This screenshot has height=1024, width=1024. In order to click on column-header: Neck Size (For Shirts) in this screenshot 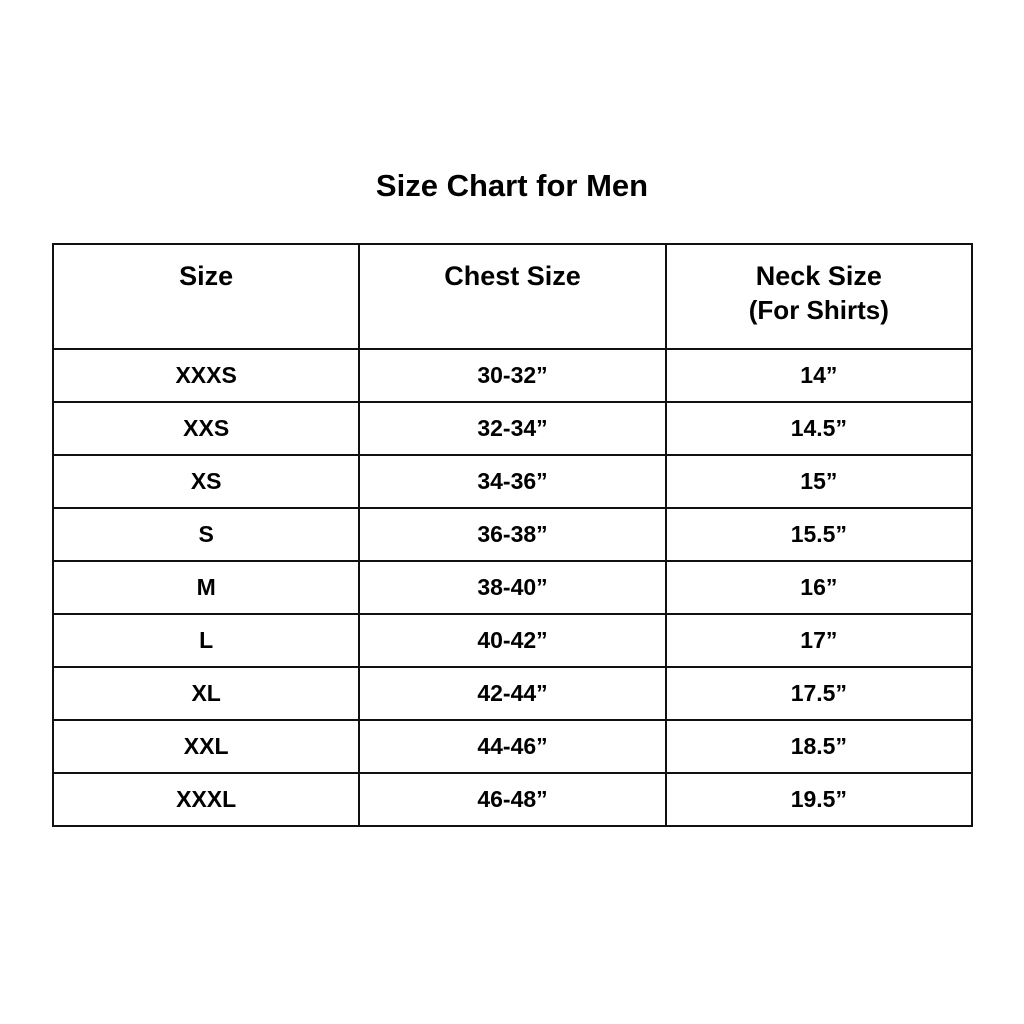, I will do `click(819, 296)`.